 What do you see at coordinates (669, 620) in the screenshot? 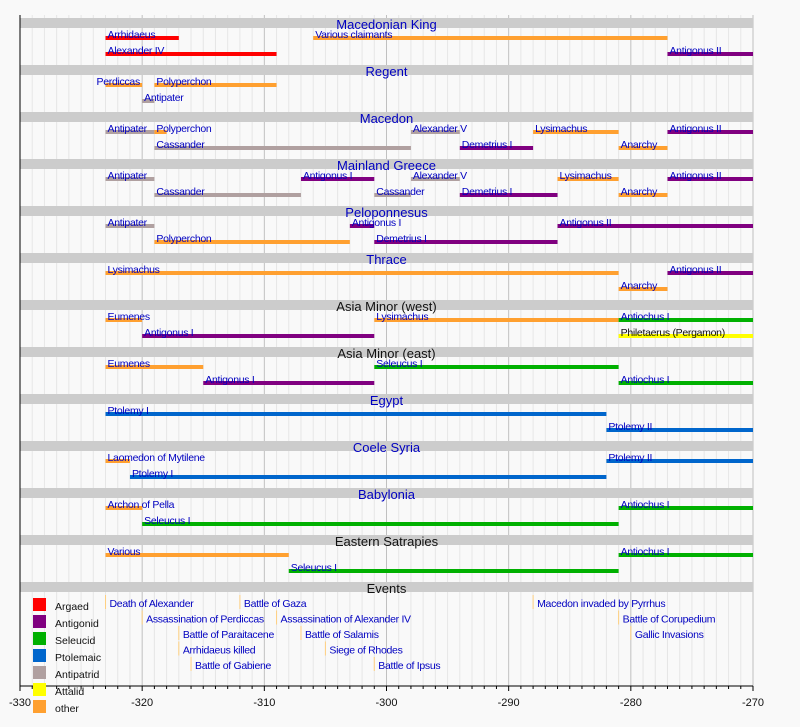
I see `event-label: Battle of Corupedium` at bounding box center [669, 620].